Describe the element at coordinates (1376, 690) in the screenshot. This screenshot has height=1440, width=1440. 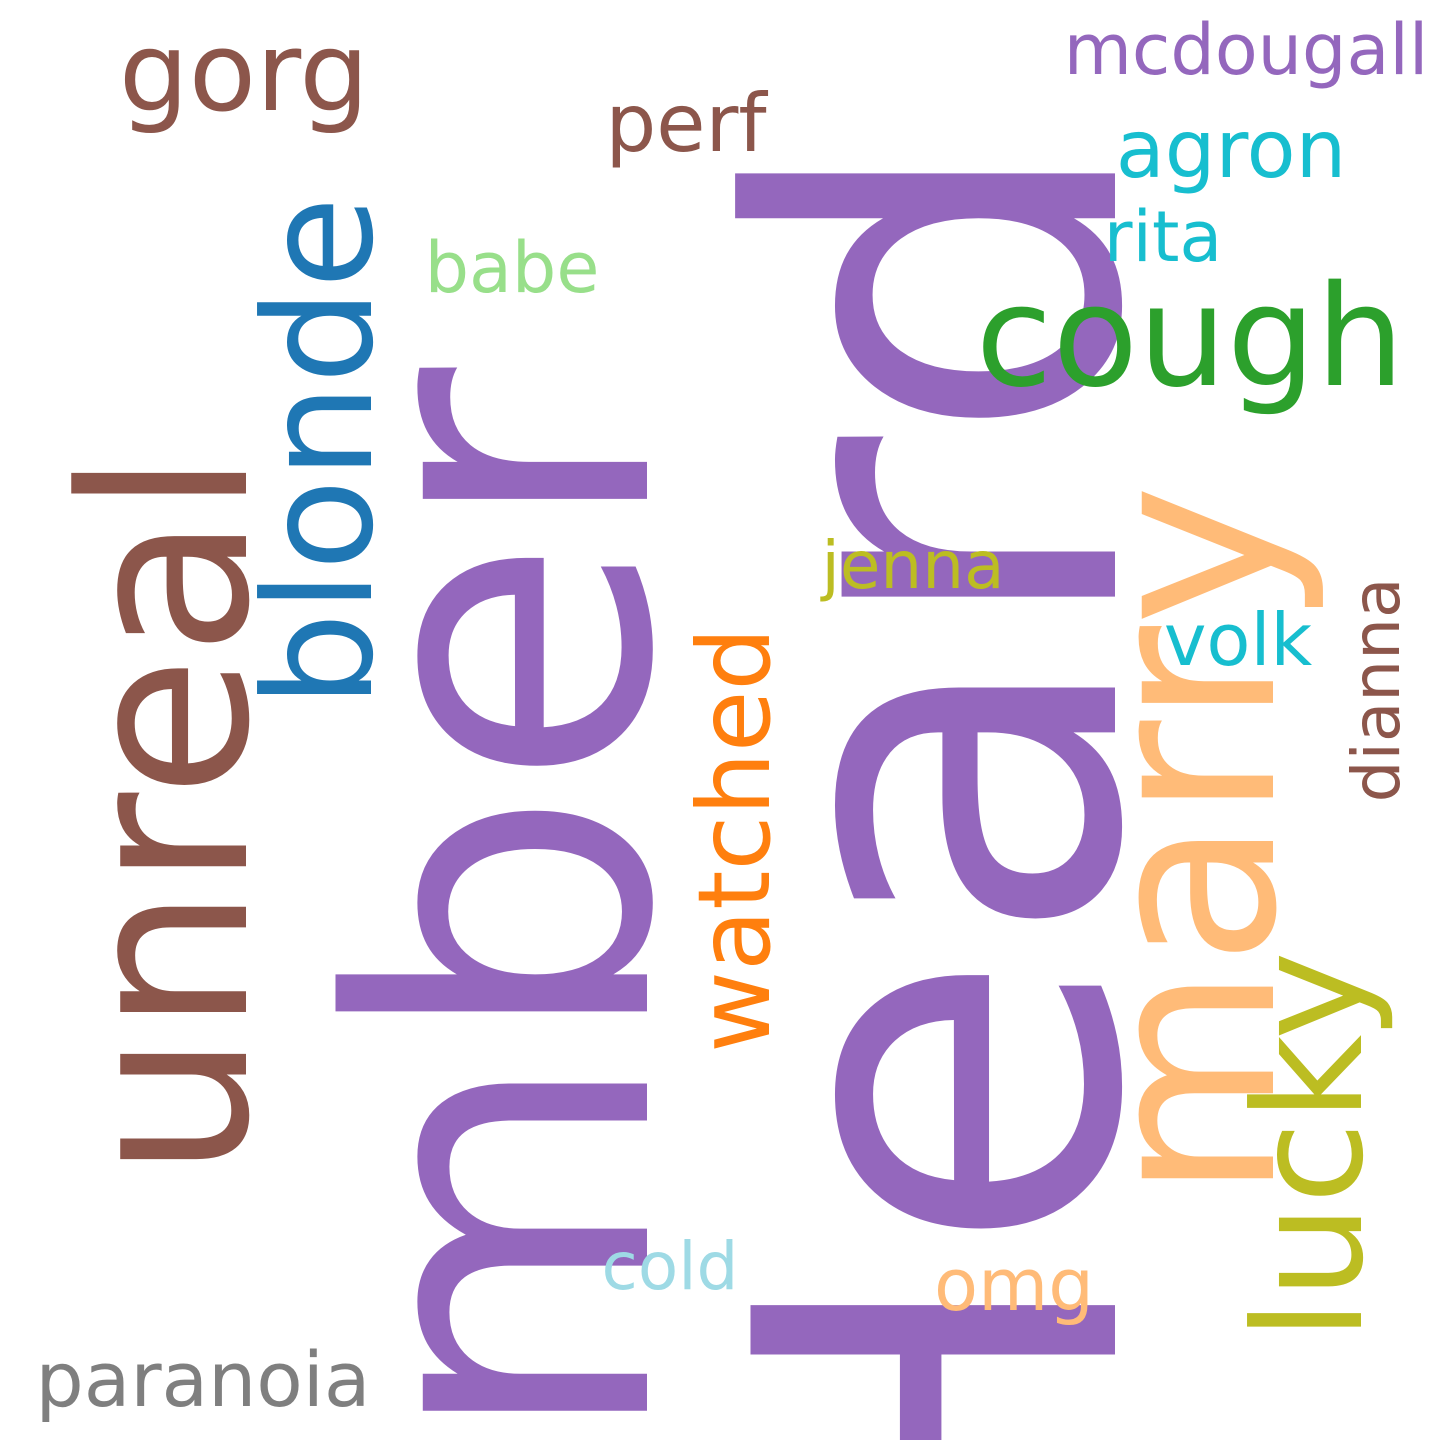
I see `word-dianna: dianna` at that location.